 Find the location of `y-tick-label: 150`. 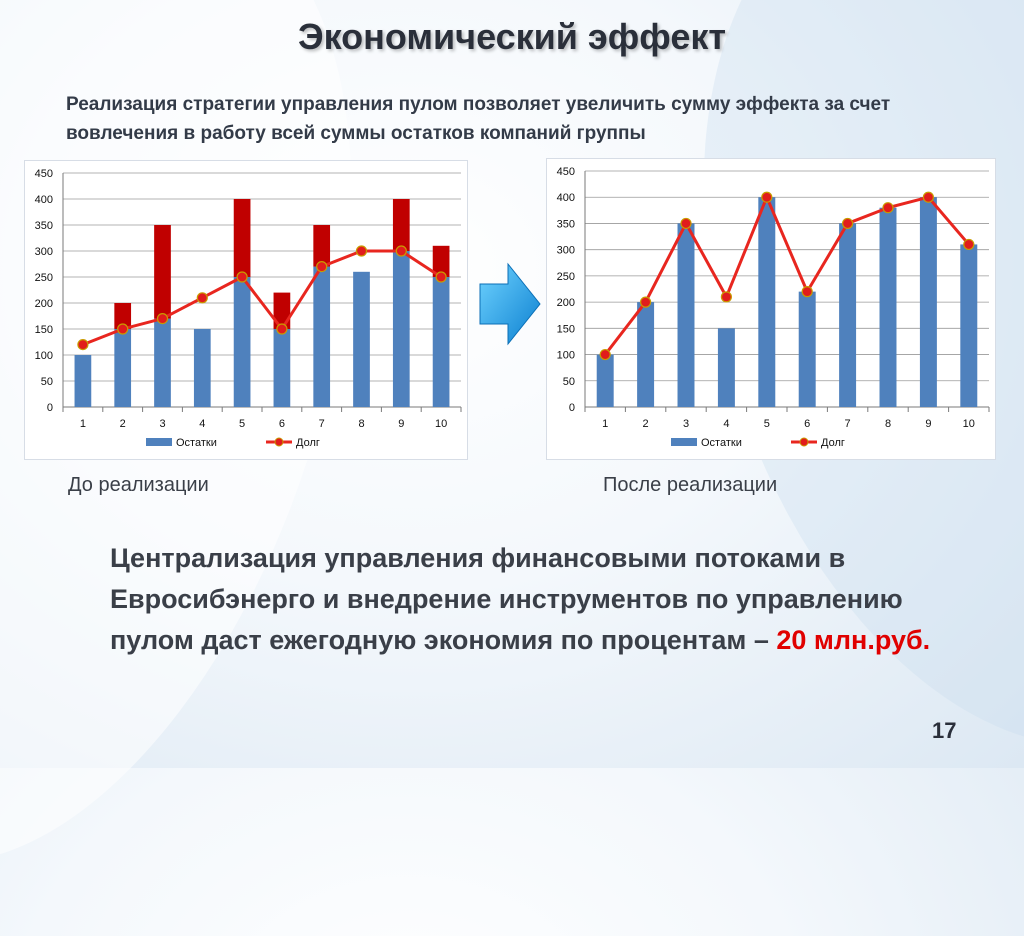

y-tick-label: 150 is located at coordinates (44, 330).